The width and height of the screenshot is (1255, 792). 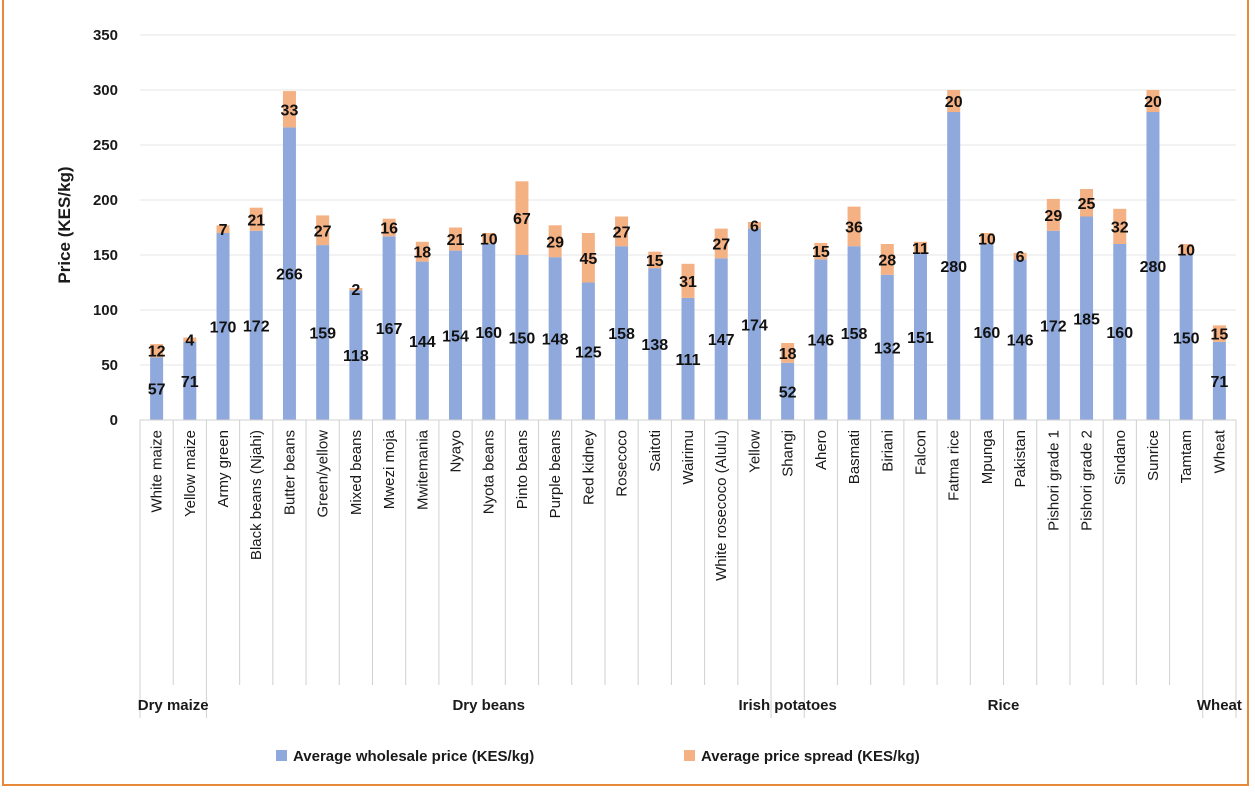 I want to click on group-label: Wheat, so click(x=1219, y=705).